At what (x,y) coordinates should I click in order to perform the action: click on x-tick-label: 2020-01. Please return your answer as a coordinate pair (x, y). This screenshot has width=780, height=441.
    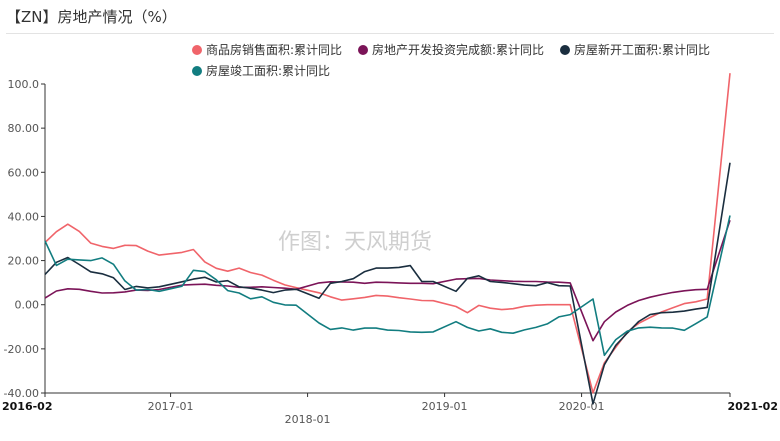
    Looking at the image, I should click on (582, 406).